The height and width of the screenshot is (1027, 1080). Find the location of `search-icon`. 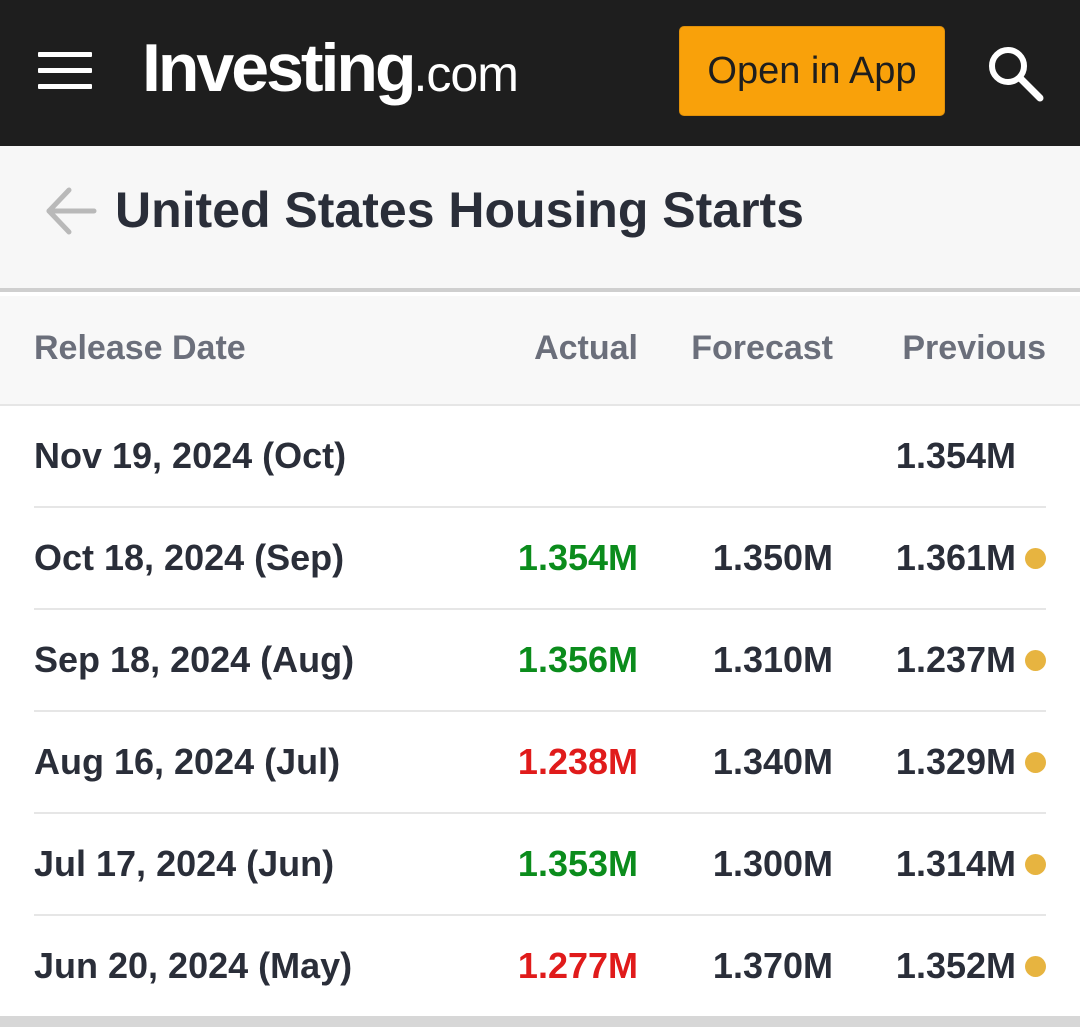

search-icon is located at coordinates (1015, 73).